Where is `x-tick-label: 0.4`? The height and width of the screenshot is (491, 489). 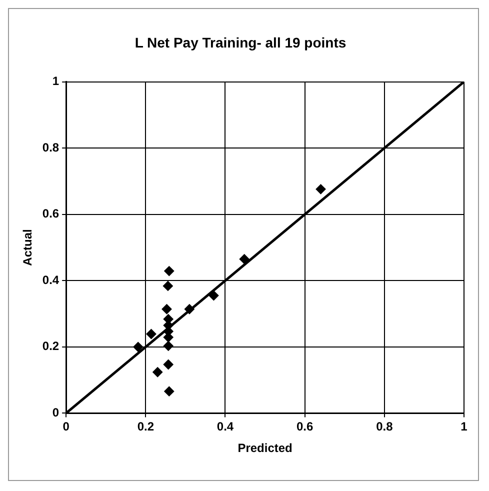
x-tick-label: 0.4 is located at coordinates (225, 427).